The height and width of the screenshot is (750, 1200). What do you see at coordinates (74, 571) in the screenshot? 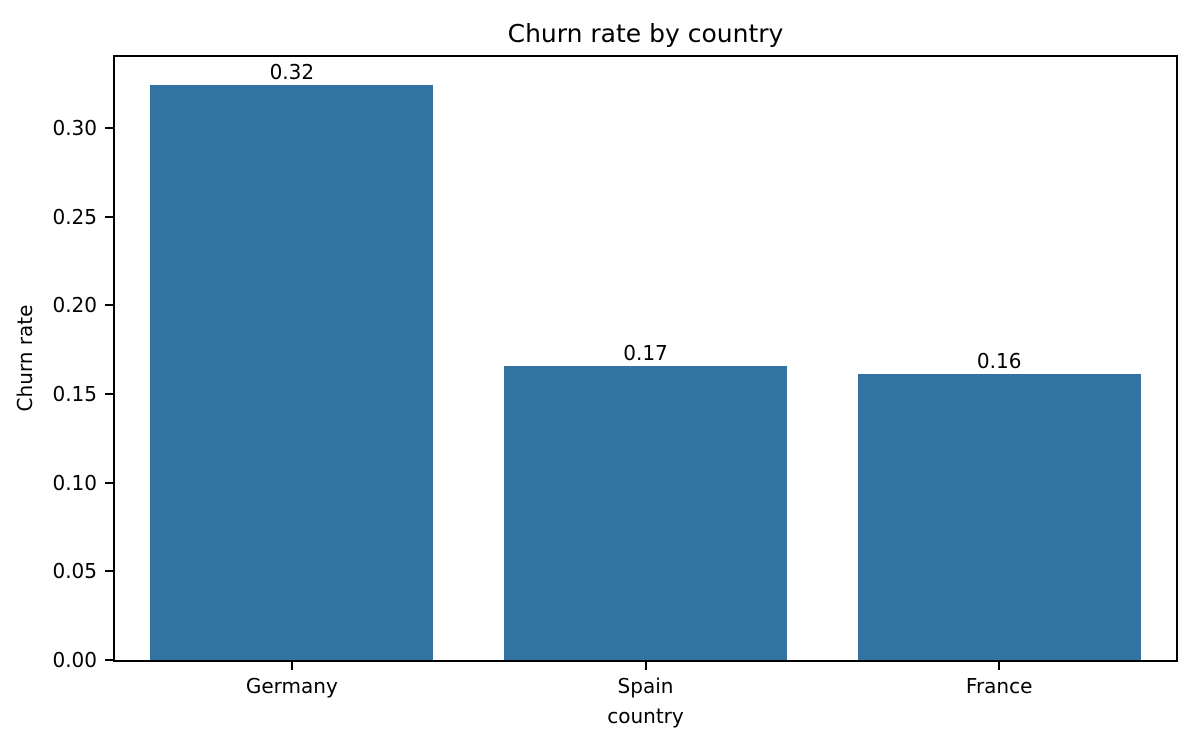
I see `y-tick-label: 0.05` at bounding box center [74, 571].